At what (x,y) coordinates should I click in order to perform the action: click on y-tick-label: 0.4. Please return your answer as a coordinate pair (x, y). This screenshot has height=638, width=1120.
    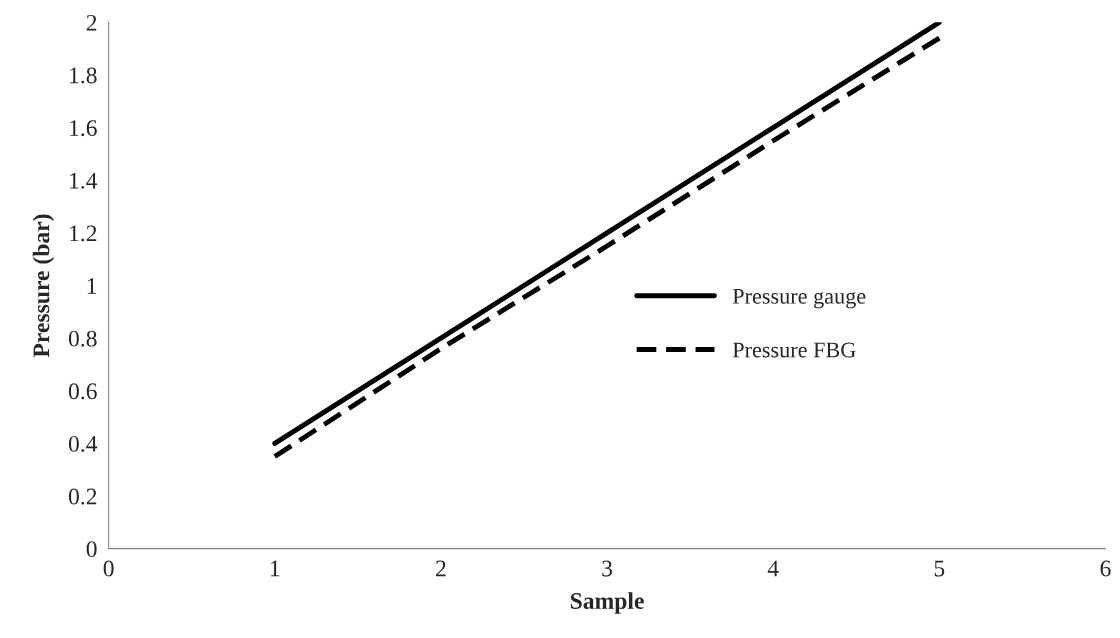
    Looking at the image, I should click on (83, 443).